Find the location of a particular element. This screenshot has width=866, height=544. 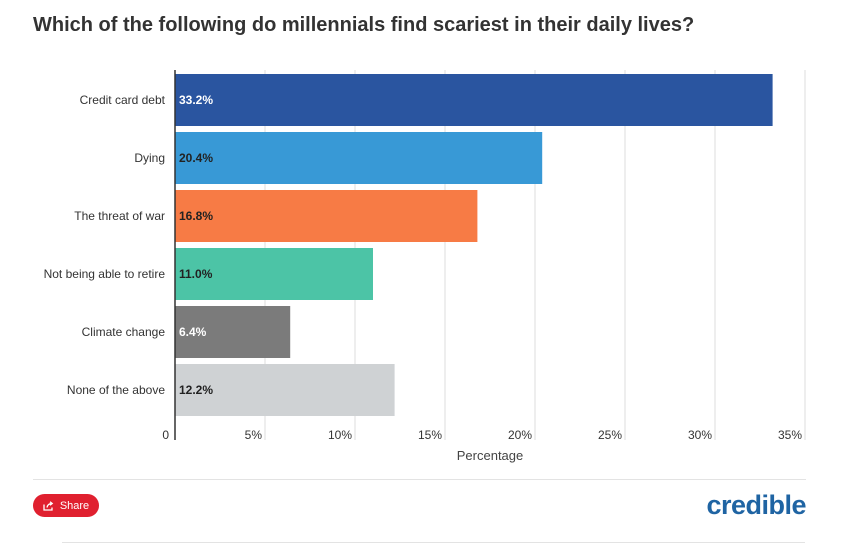

category-label: Not being able to retire is located at coordinates (105, 274).